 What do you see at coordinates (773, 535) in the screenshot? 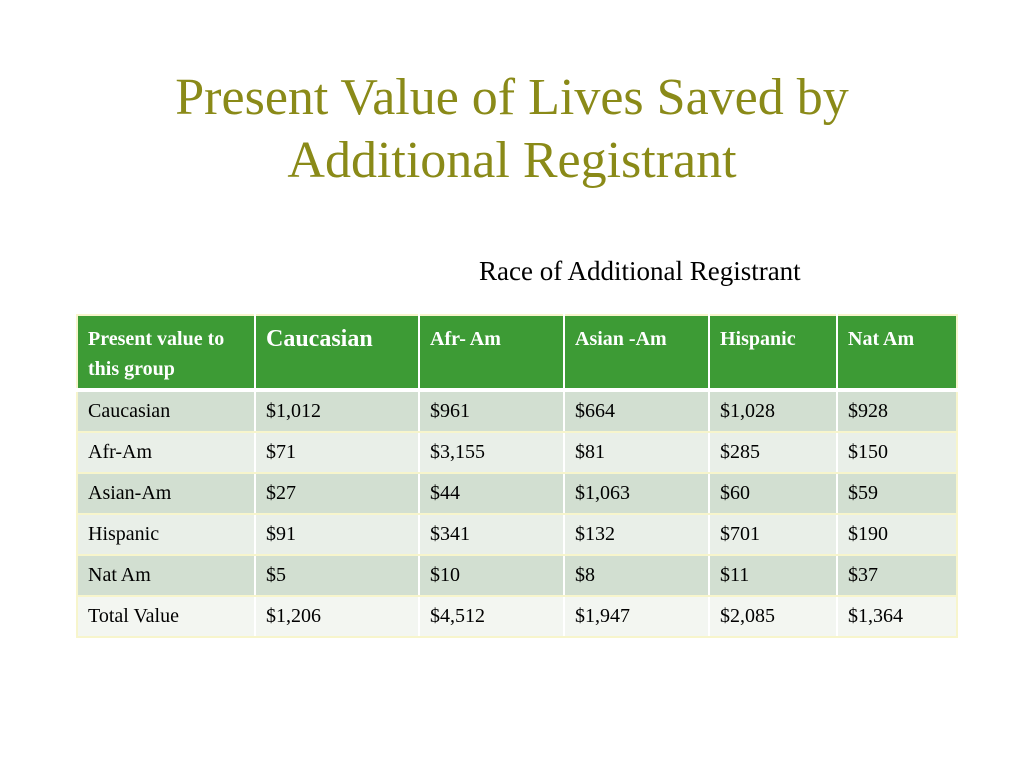
I see `table-cell: $701` at bounding box center [773, 535].